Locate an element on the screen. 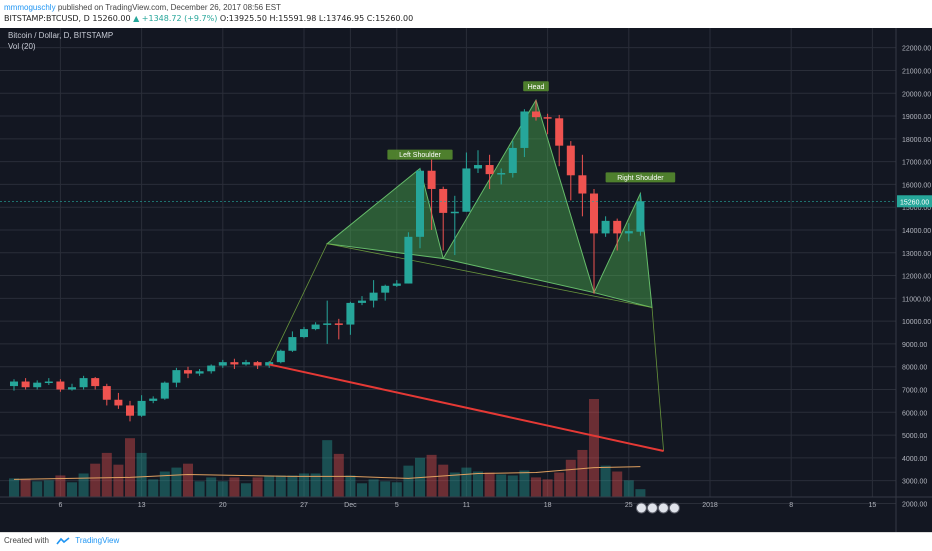 Image resolution: width=932 pixels, height=551 pixels. created-with: Created with TradingView is located at coordinates (61, 540).